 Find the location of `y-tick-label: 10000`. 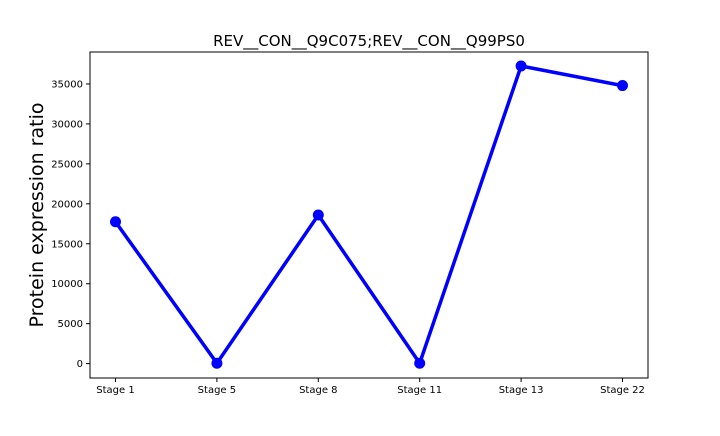

y-tick-label: 10000 is located at coordinates (67, 284).